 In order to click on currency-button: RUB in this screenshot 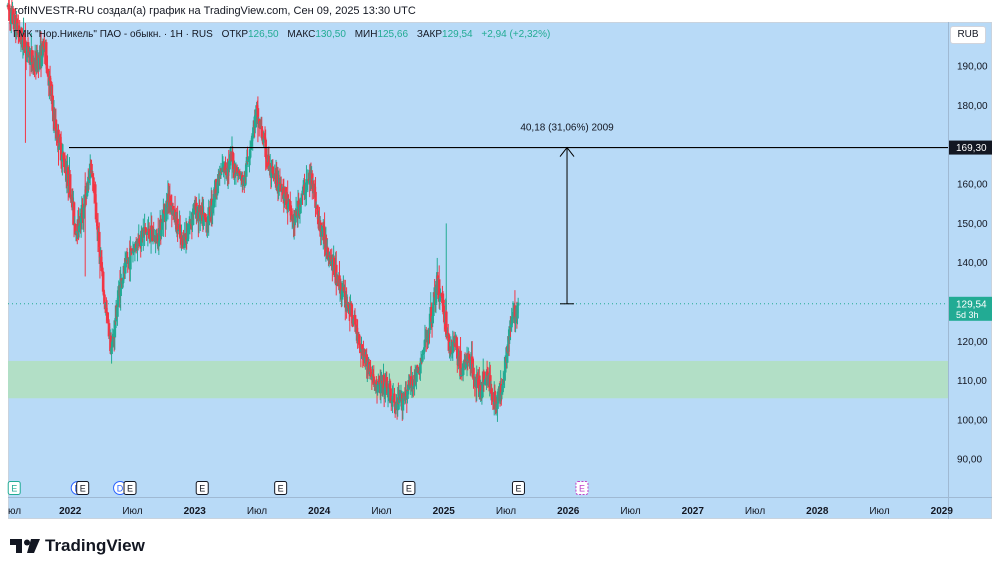, I will do `click(968, 35)`.